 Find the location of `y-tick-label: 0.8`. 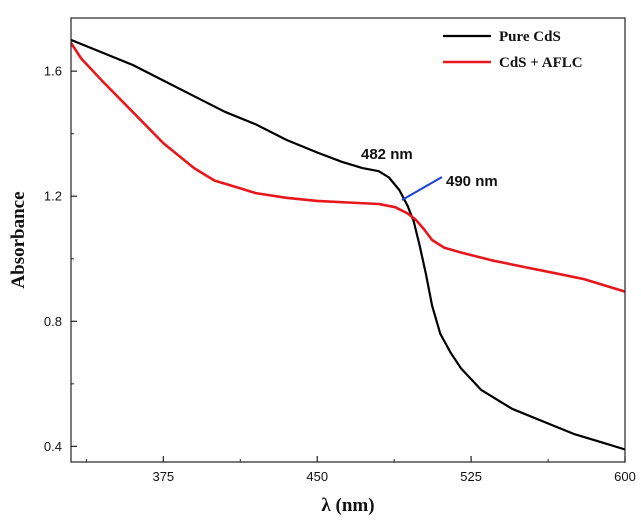

y-tick-label: 0.8 is located at coordinates (53, 321).